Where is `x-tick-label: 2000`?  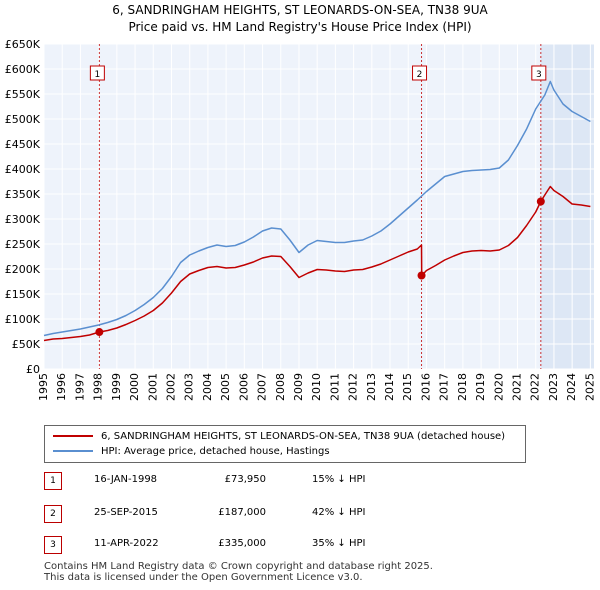 x-tick-label: 2000 is located at coordinates (134, 387).